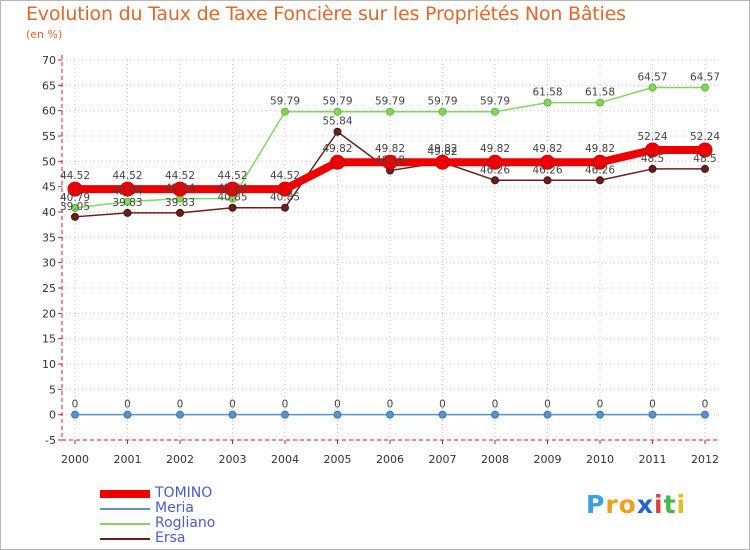 This screenshot has height=550, width=750. Describe the element at coordinates (285, 459) in the screenshot. I see `x-tick-label: 2004` at that location.